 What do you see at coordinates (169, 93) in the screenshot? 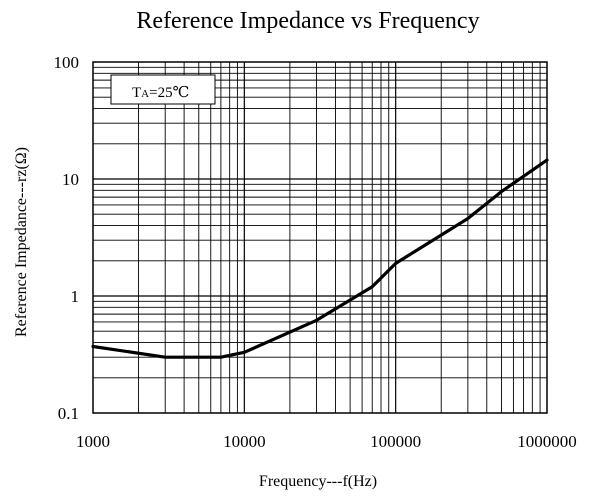
I see `annotation-suffix: =25℃` at bounding box center [169, 93].